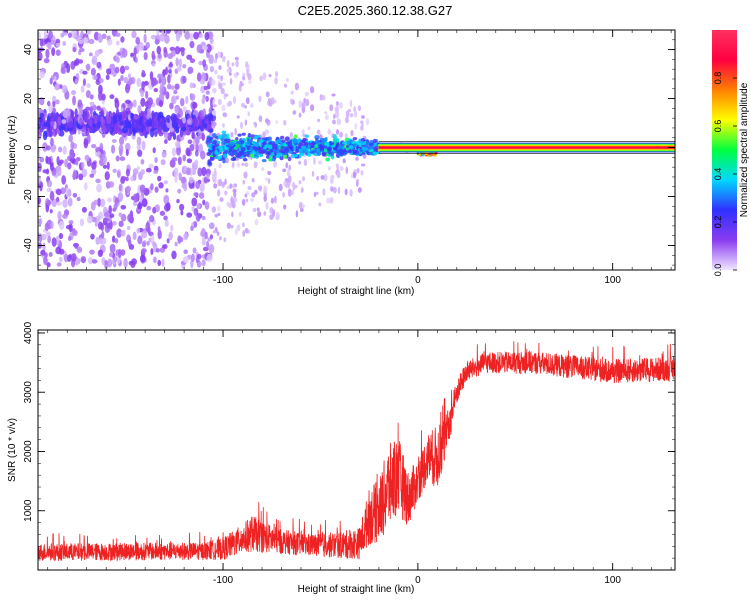 The height and width of the screenshot is (600, 750). I want to click on y-tick-label: 4000, so click(28, 332).